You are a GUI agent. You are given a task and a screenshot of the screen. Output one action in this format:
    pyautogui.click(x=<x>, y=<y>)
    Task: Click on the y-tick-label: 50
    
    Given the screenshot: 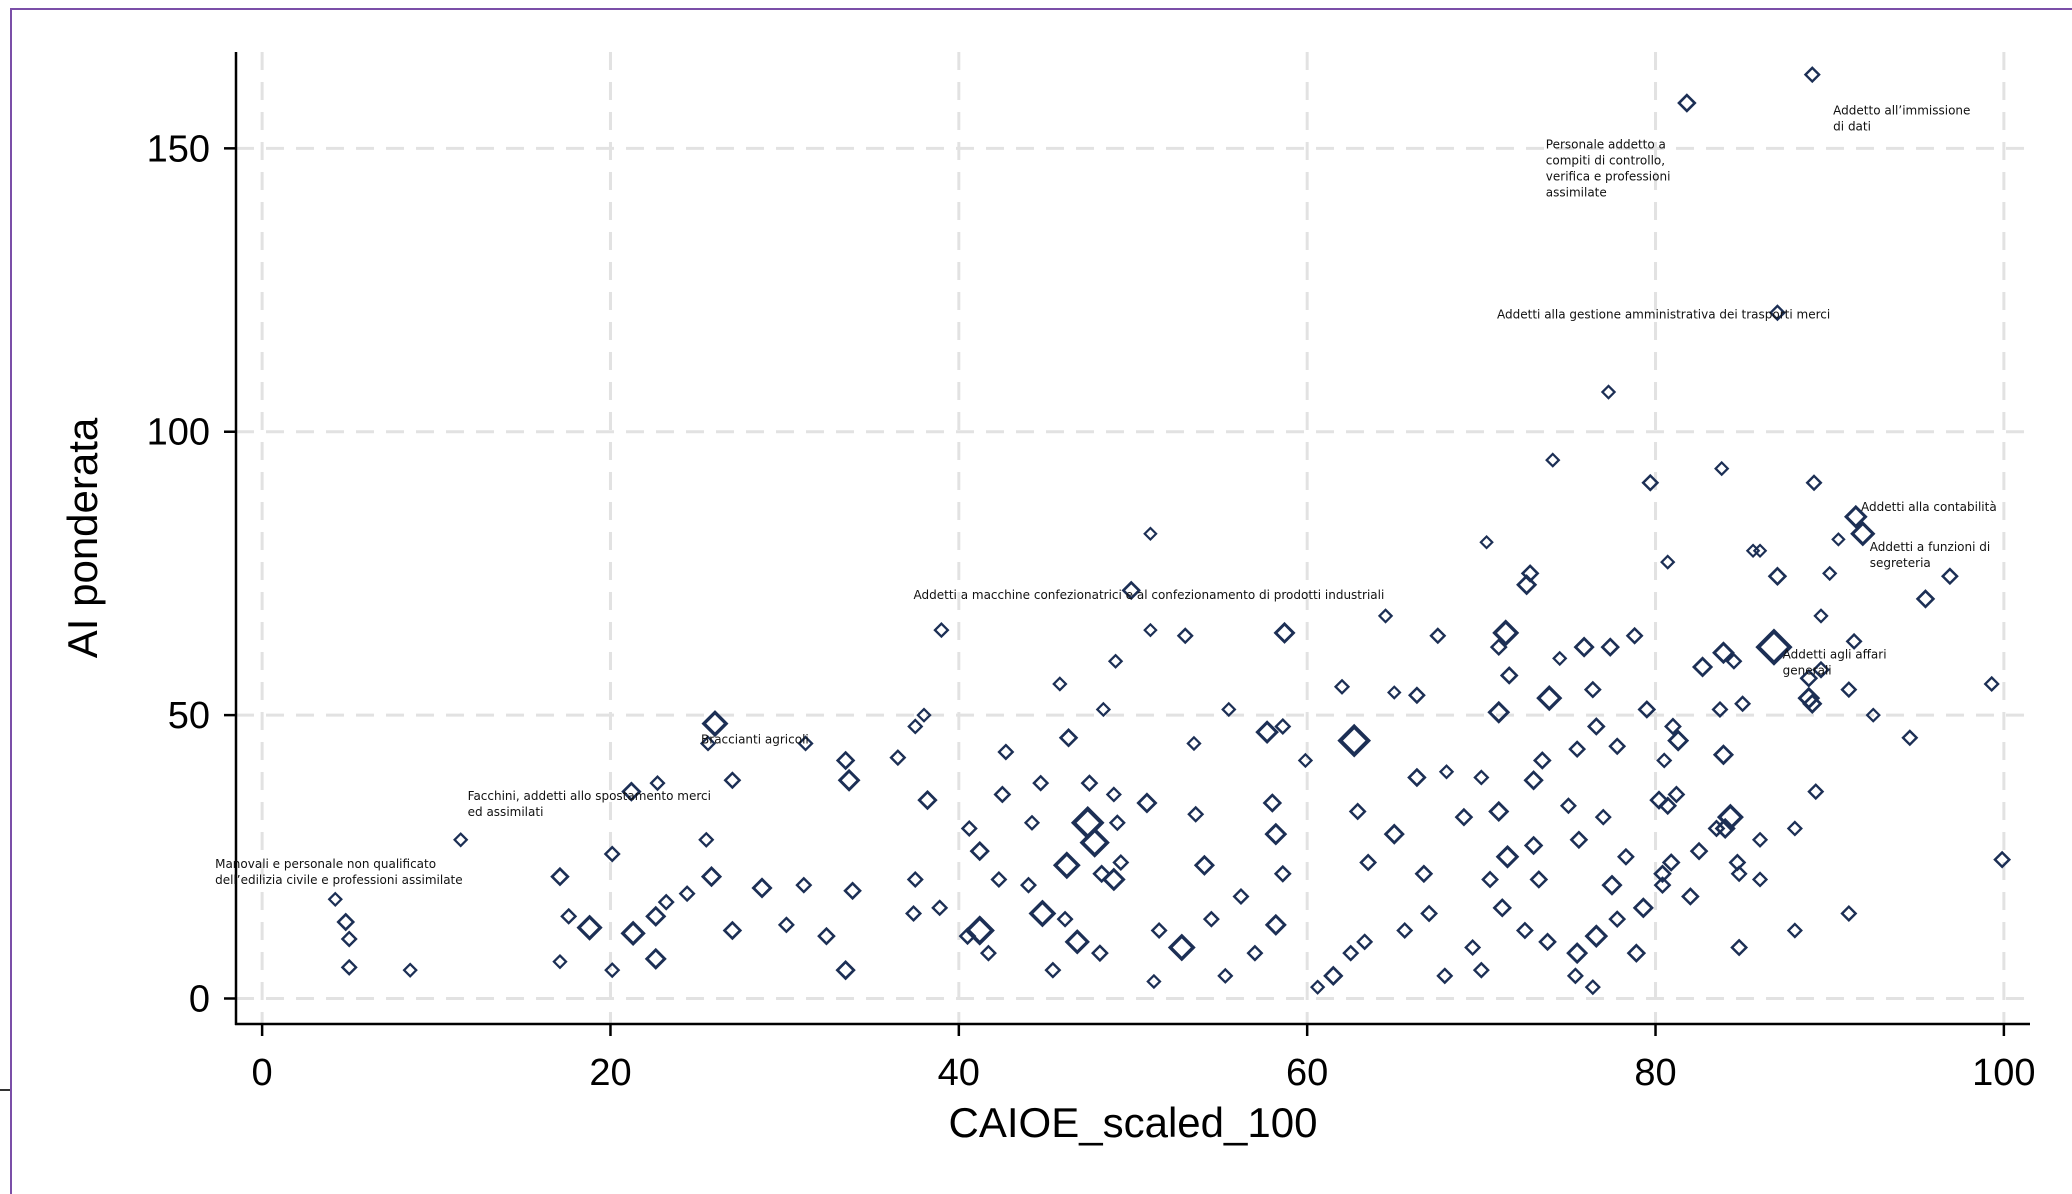 What is the action you would take?
    pyautogui.click(x=189, y=716)
    